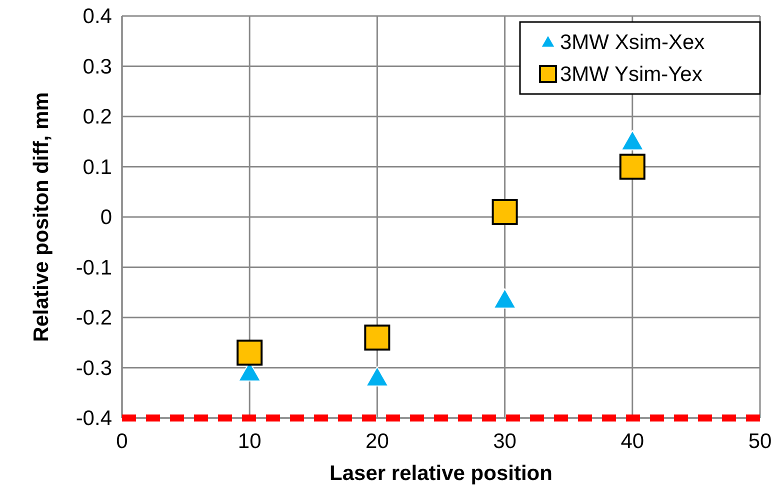  I want to click on legend-label: 3MW Xsim-Xex, so click(633, 42).